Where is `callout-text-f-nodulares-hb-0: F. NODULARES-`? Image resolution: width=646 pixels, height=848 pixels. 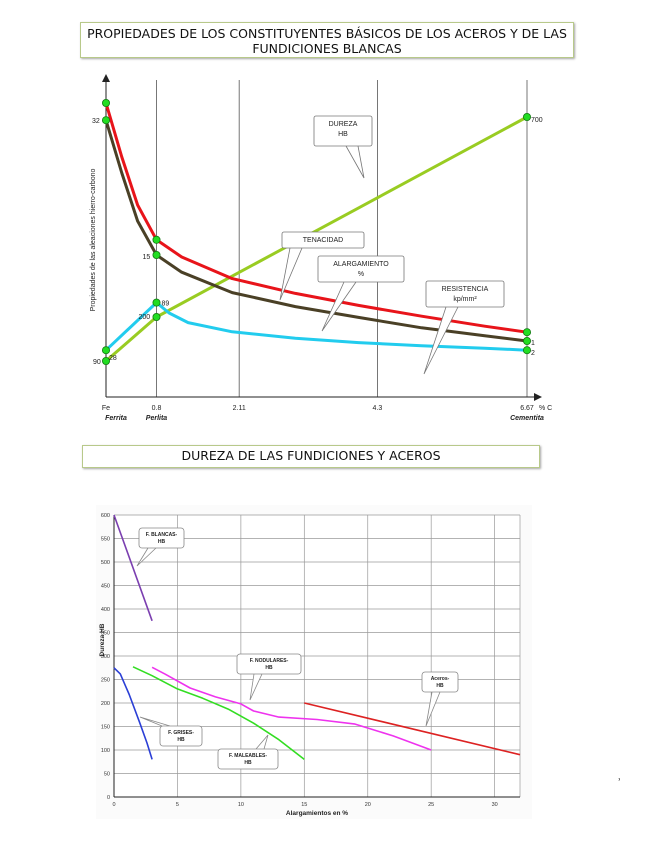 callout-text-f-nodulares-hb-0: F. NODULARES- is located at coordinates (269, 661).